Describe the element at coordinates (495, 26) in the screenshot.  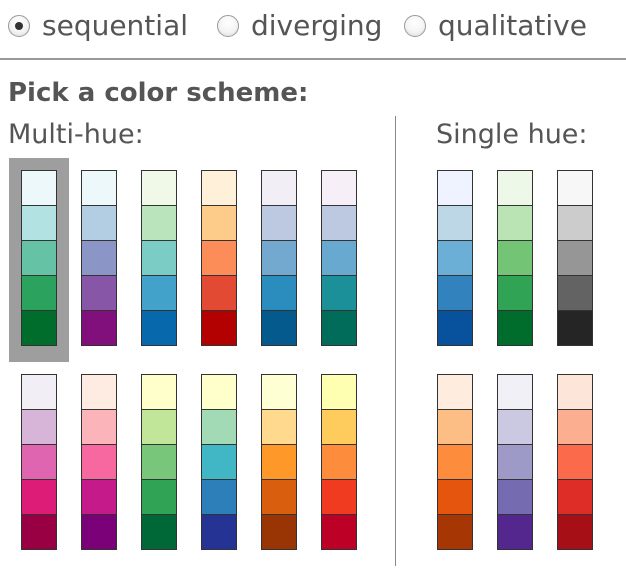
I see `radio-qualitative: qualitative` at that location.